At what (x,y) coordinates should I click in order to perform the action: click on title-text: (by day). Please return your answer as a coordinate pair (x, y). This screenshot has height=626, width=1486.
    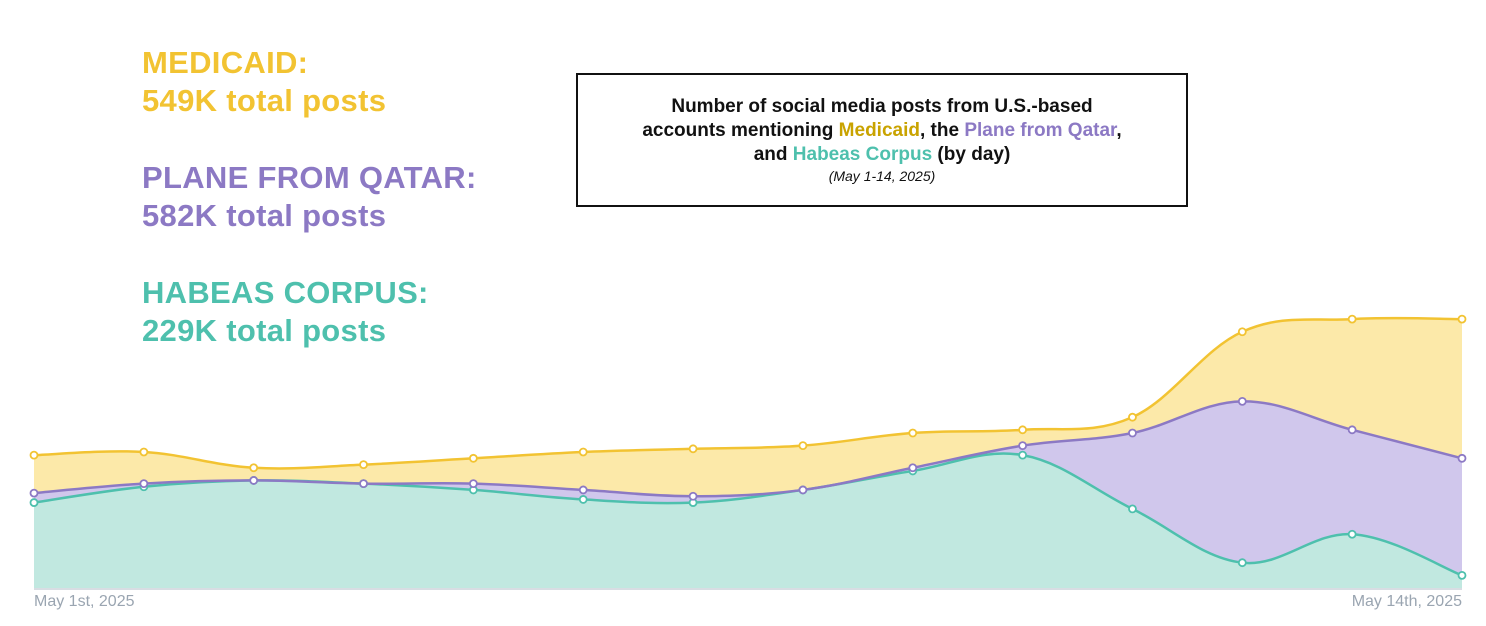
    Looking at the image, I should click on (971, 154).